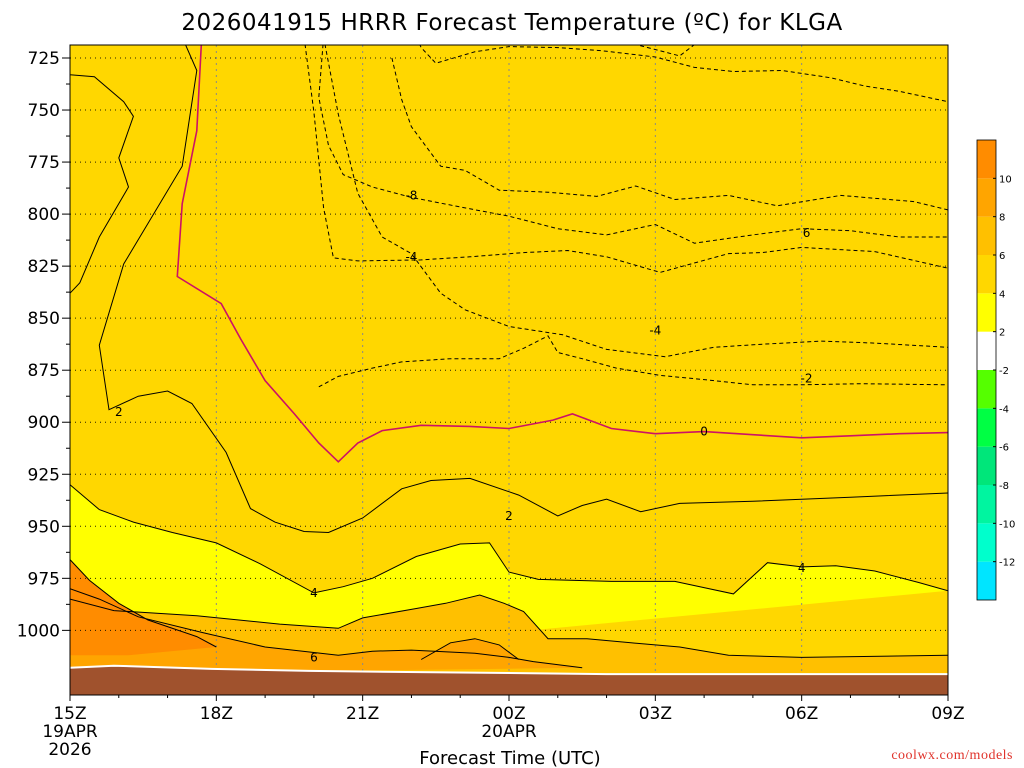 The height and width of the screenshot is (768, 1024). What do you see at coordinates (1007, 563) in the screenshot?
I see `colorbar-label--12: -12` at bounding box center [1007, 563].